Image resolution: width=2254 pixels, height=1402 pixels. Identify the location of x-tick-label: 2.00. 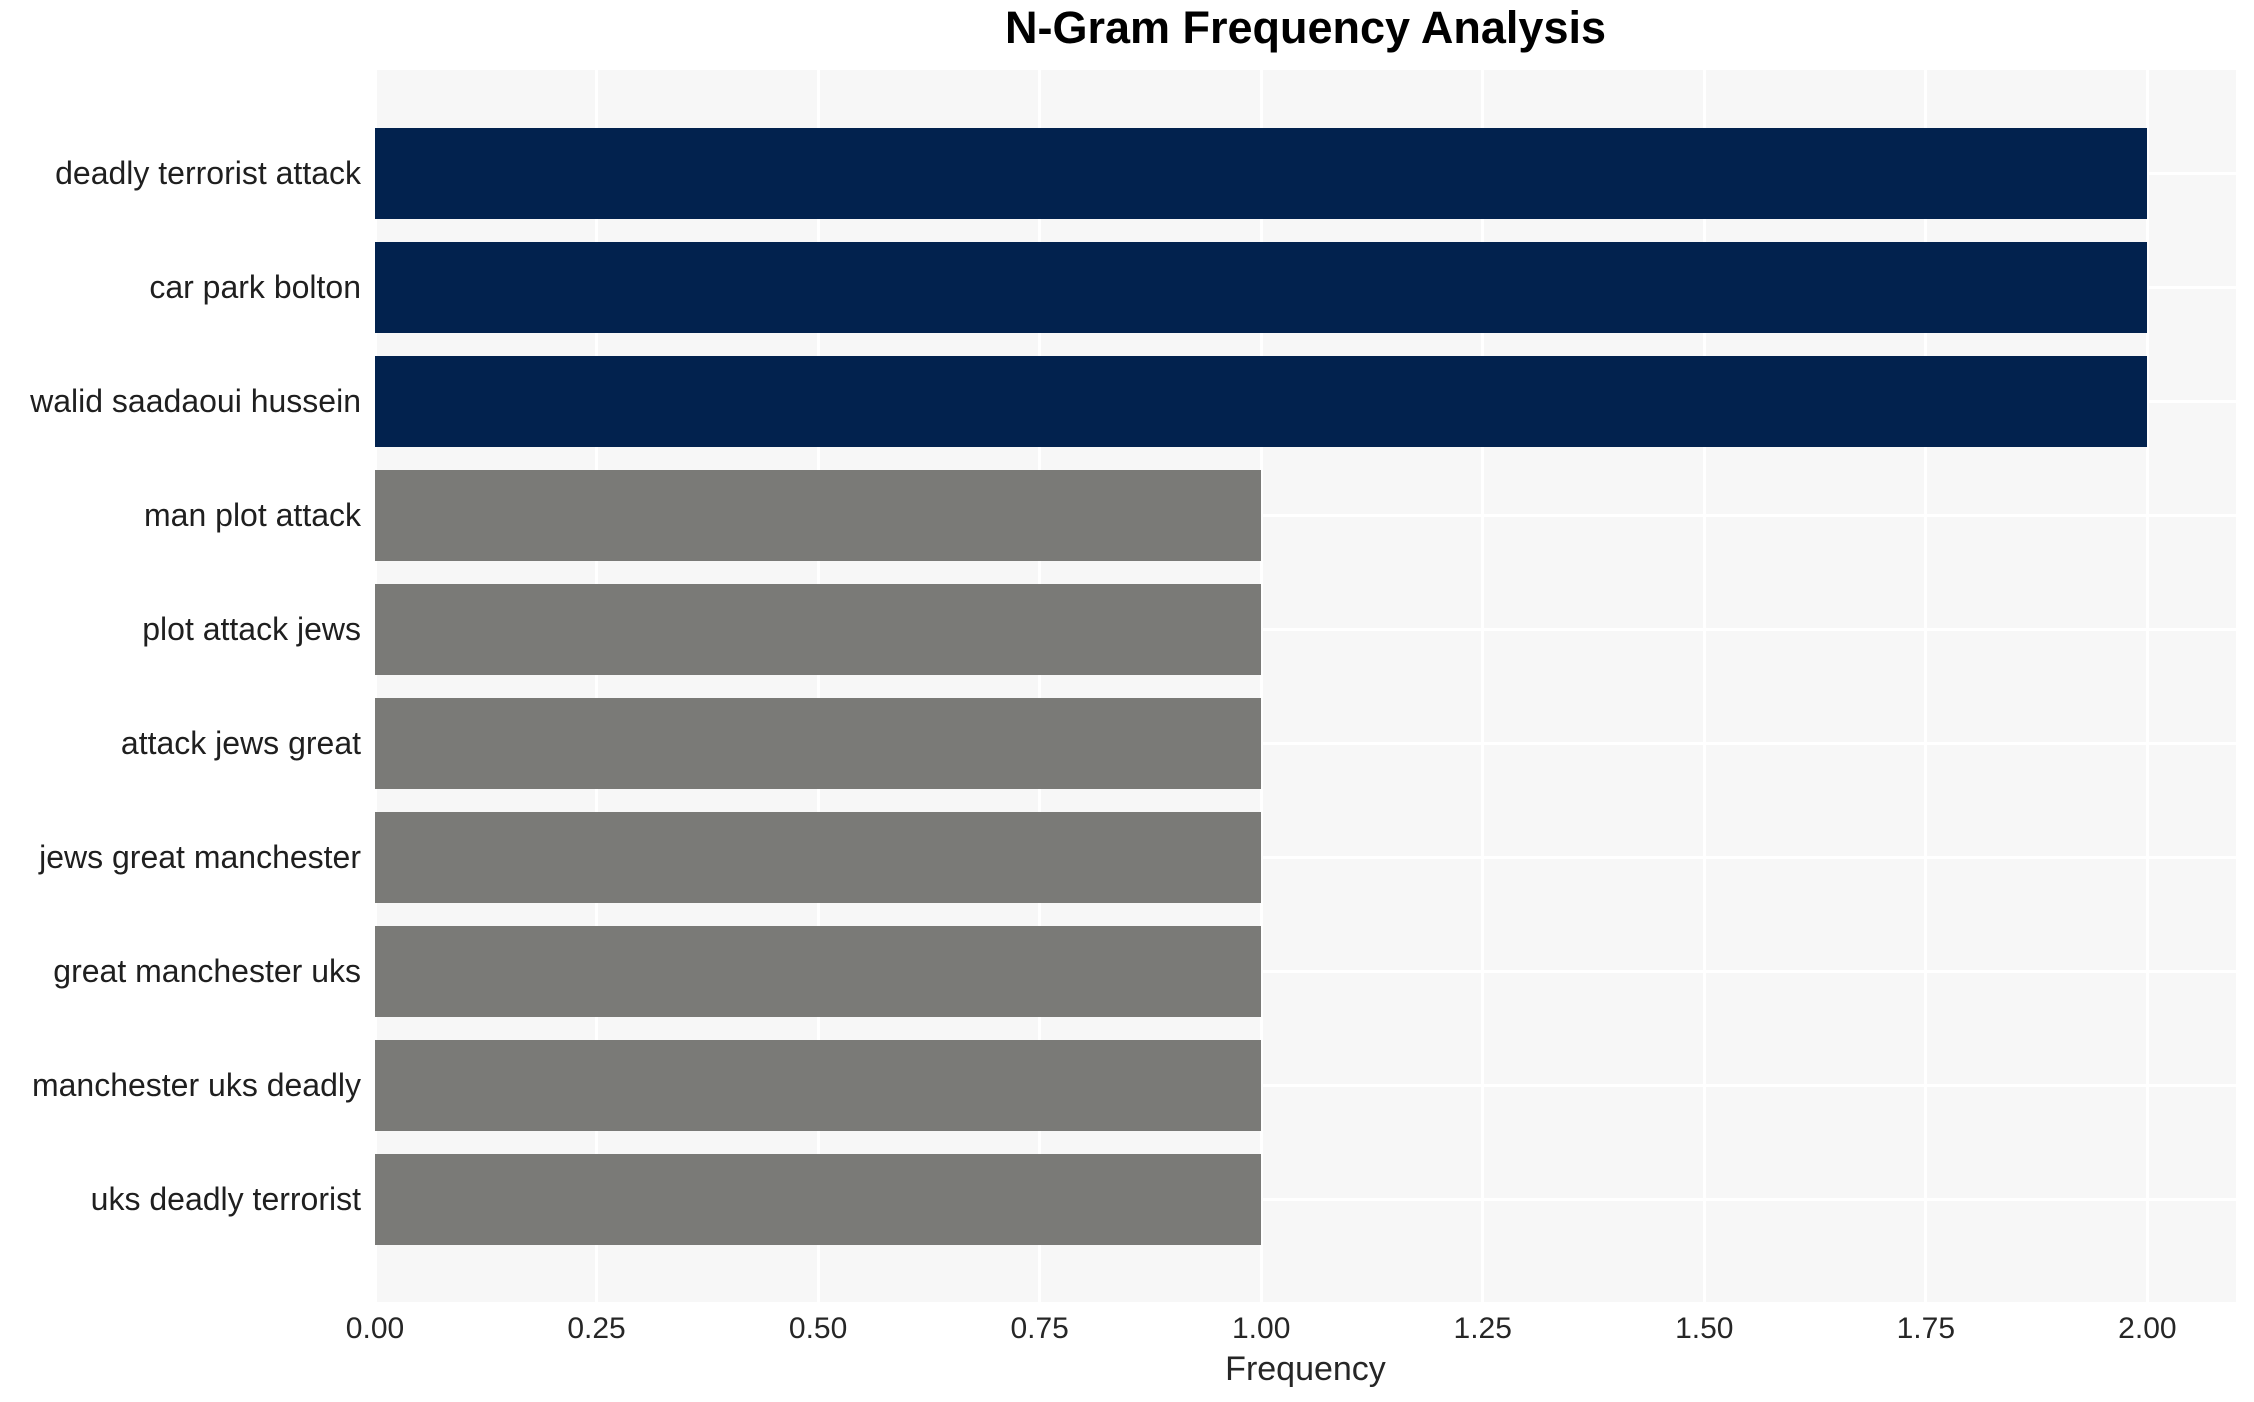
(2147, 1328).